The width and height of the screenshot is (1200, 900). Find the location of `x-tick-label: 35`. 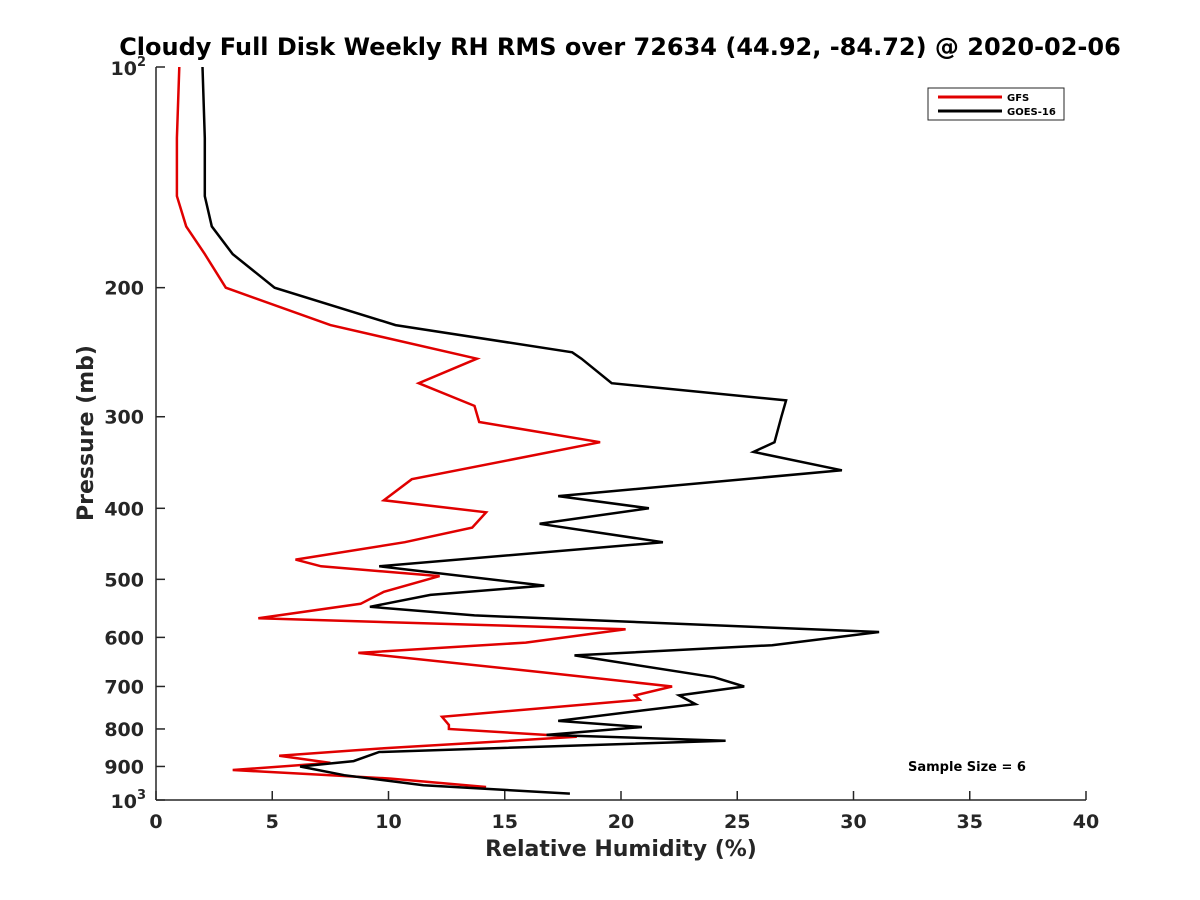

x-tick-label: 35 is located at coordinates (970, 822).